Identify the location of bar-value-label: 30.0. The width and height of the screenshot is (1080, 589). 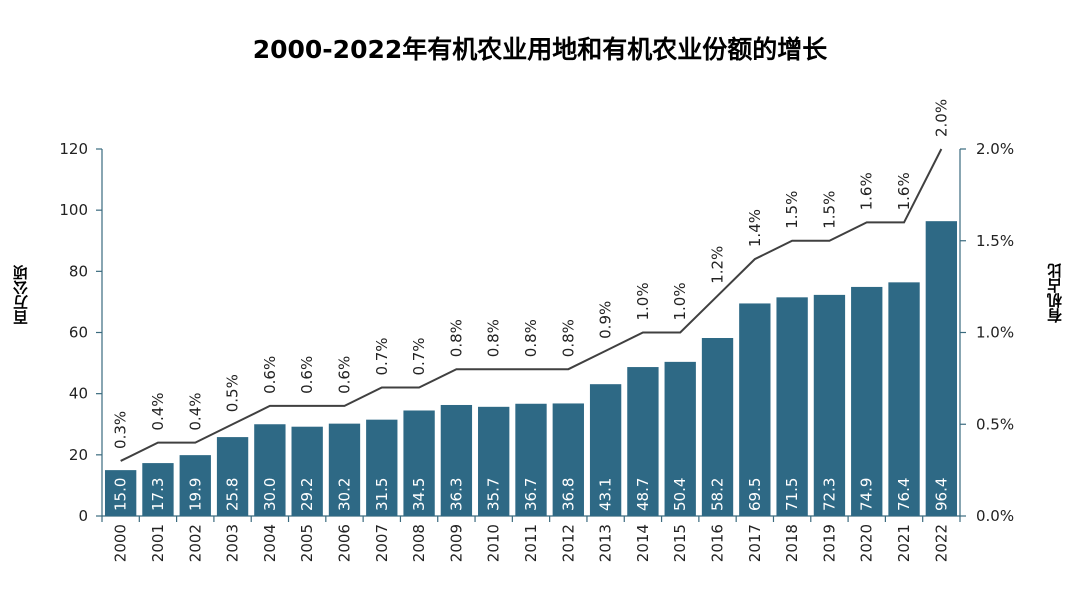
(270, 494).